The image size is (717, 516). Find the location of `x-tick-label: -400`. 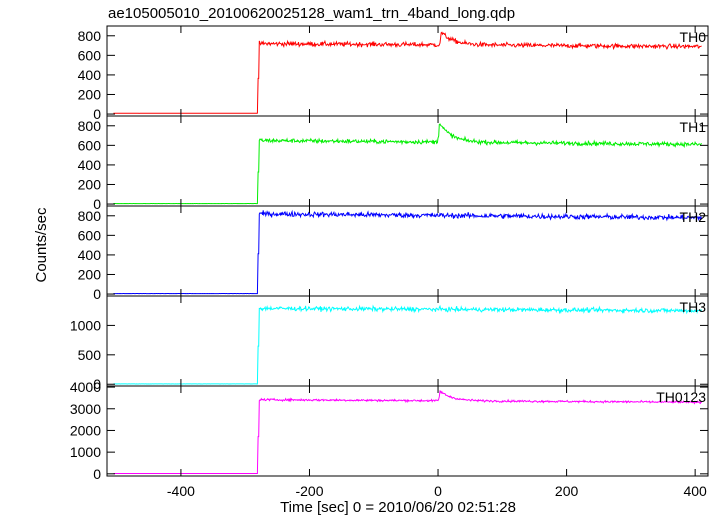

x-tick-label: -400 is located at coordinates (181, 491).